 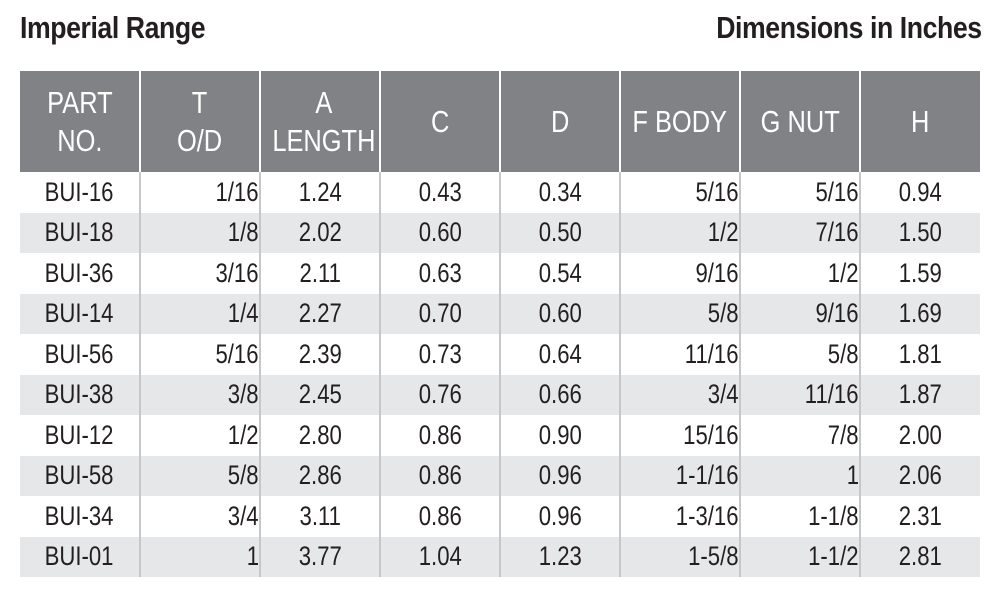 I want to click on cell-part-no: BUI-01, so click(x=80, y=556).